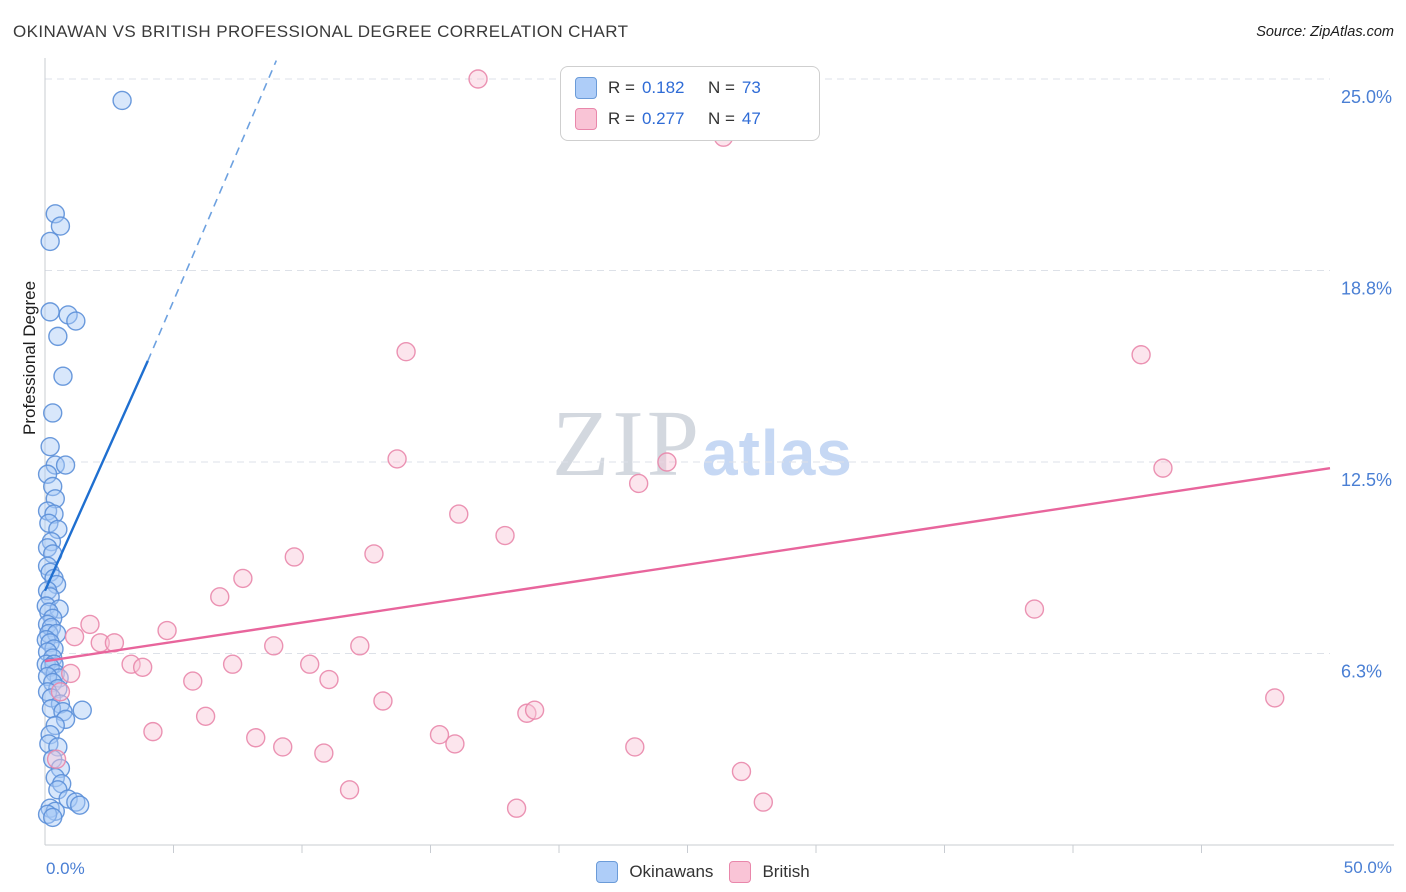 Image resolution: width=1406 pixels, height=892 pixels. I want to click on legend-row-british: R = 0.277 N = 47, so click(691, 119).